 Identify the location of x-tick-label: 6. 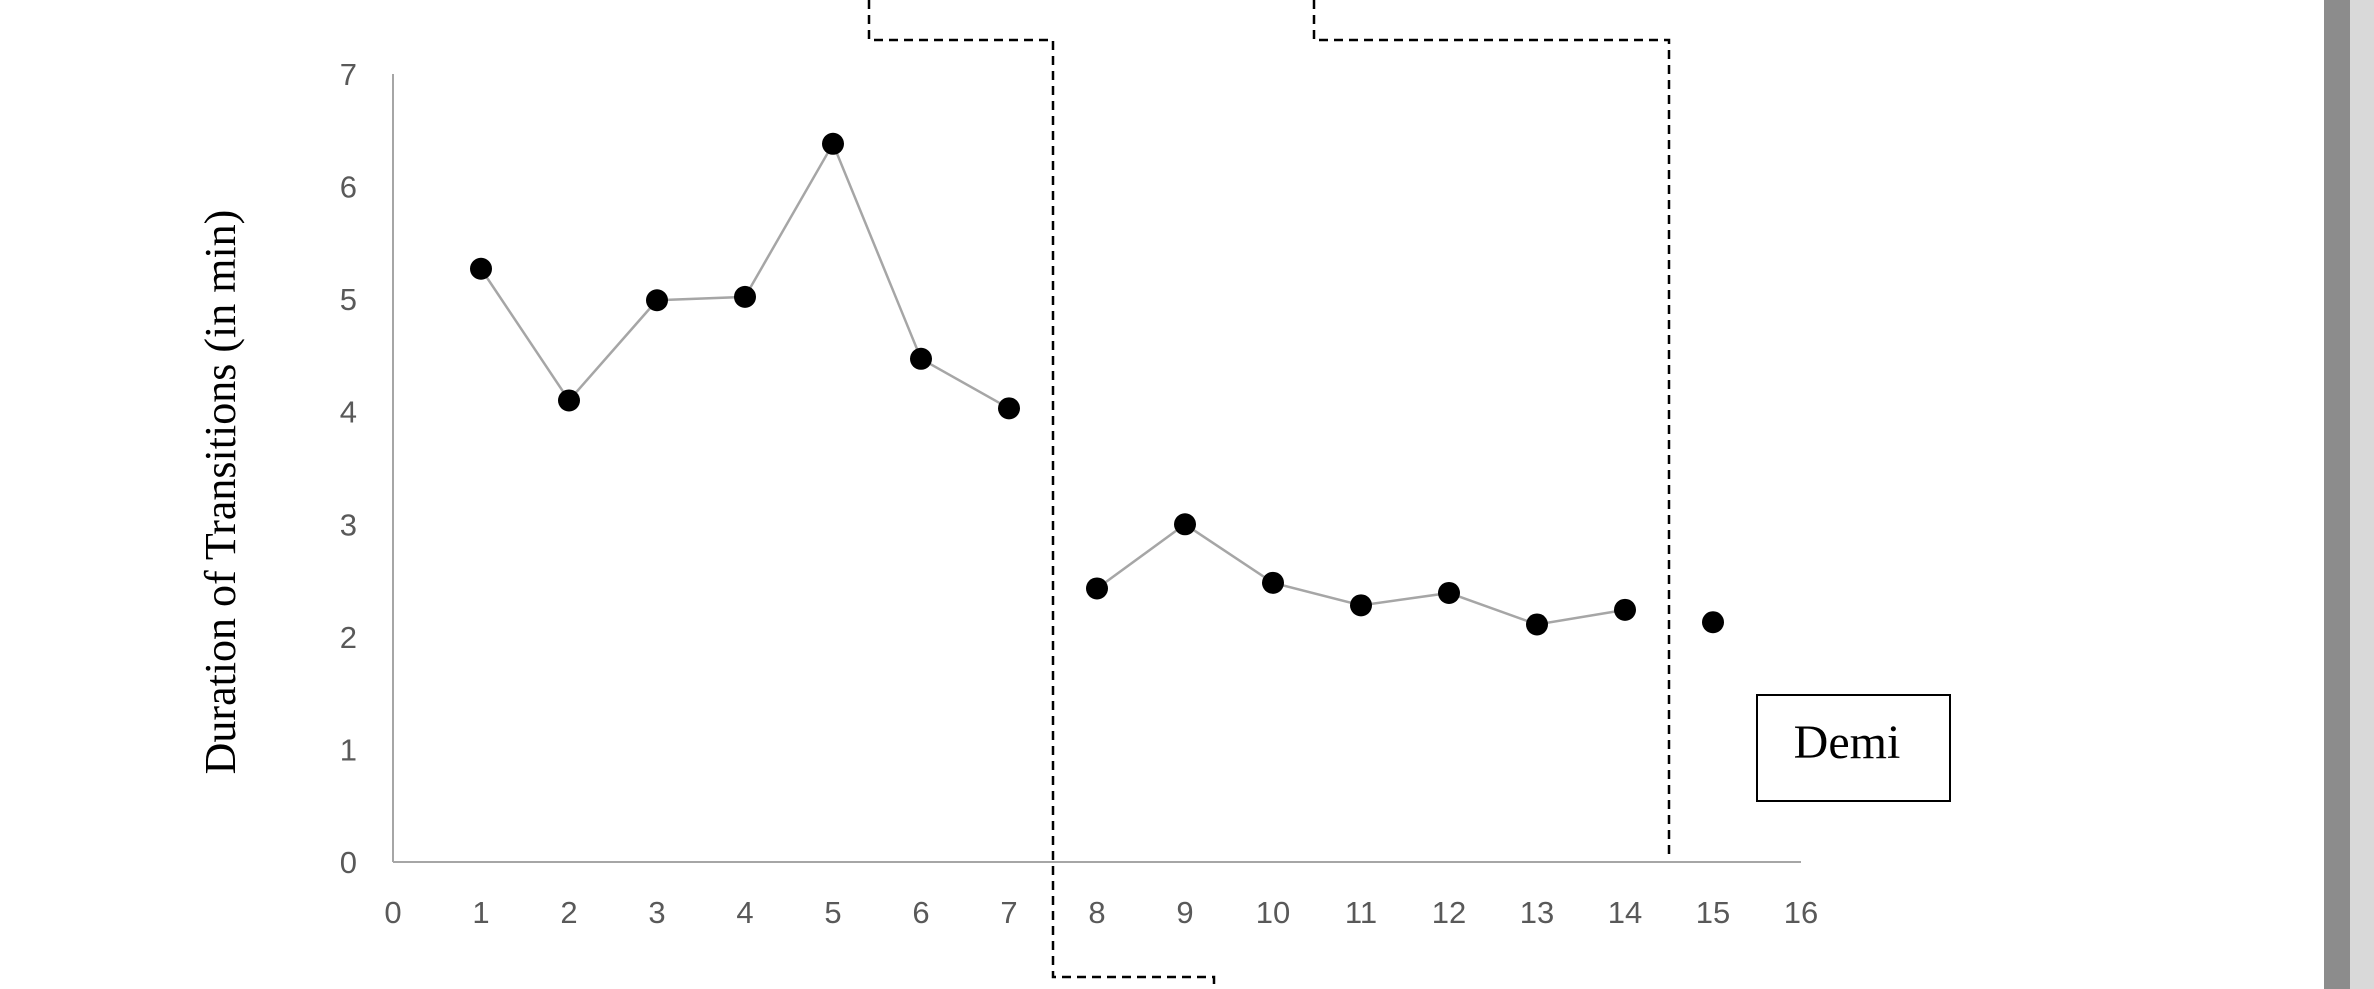
(920, 912).